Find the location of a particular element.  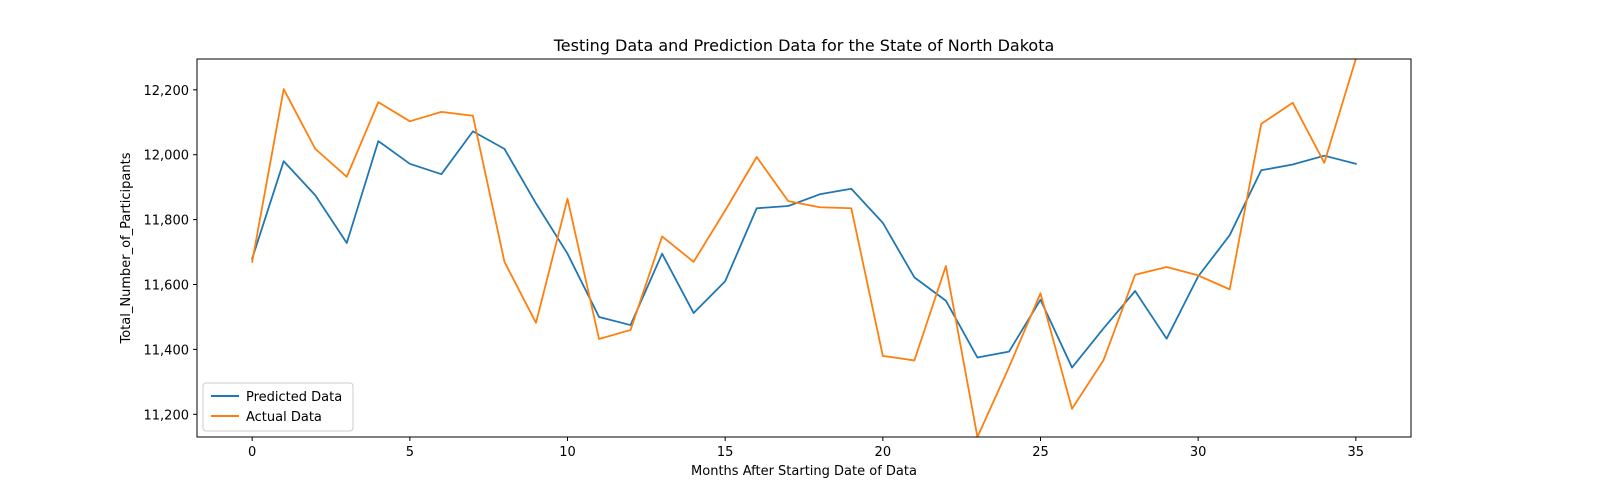

x-axis: 0 5 10 15 20 25 30 35 is located at coordinates (806, 448).